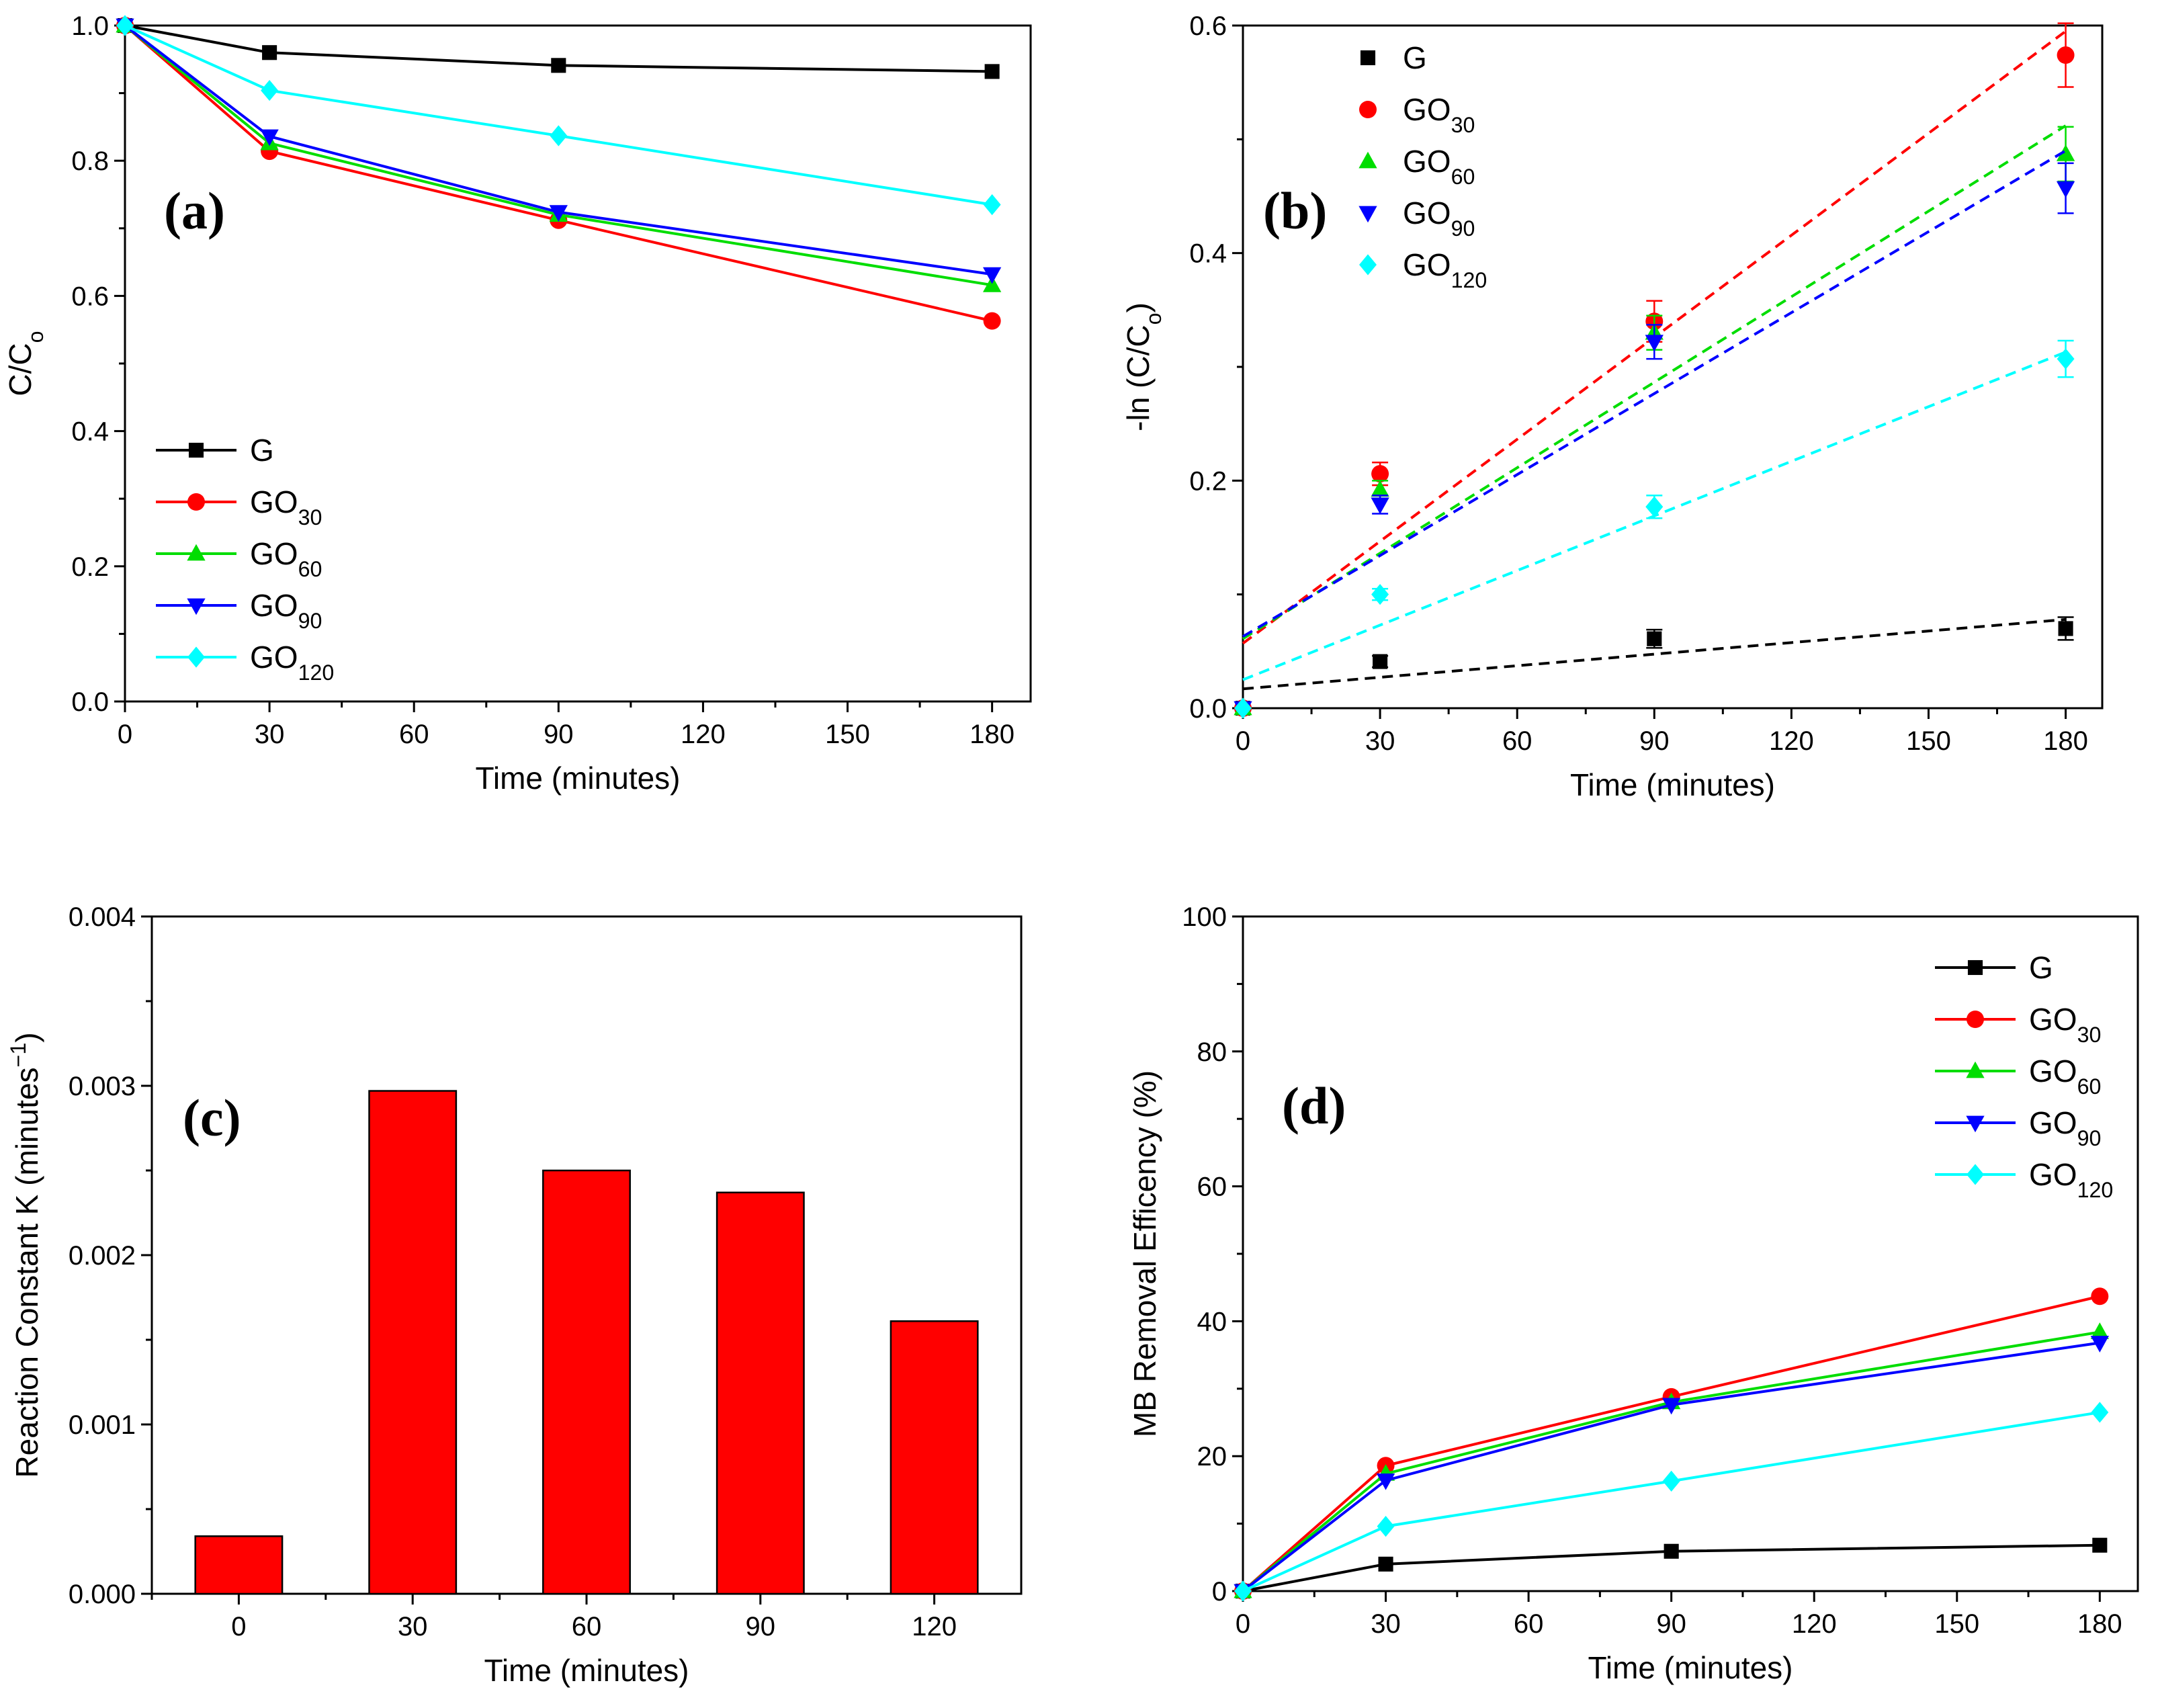 The image size is (2158, 1708). What do you see at coordinates (1380, 741) in the screenshot?
I see `x-tick-label: 30` at bounding box center [1380, 741].